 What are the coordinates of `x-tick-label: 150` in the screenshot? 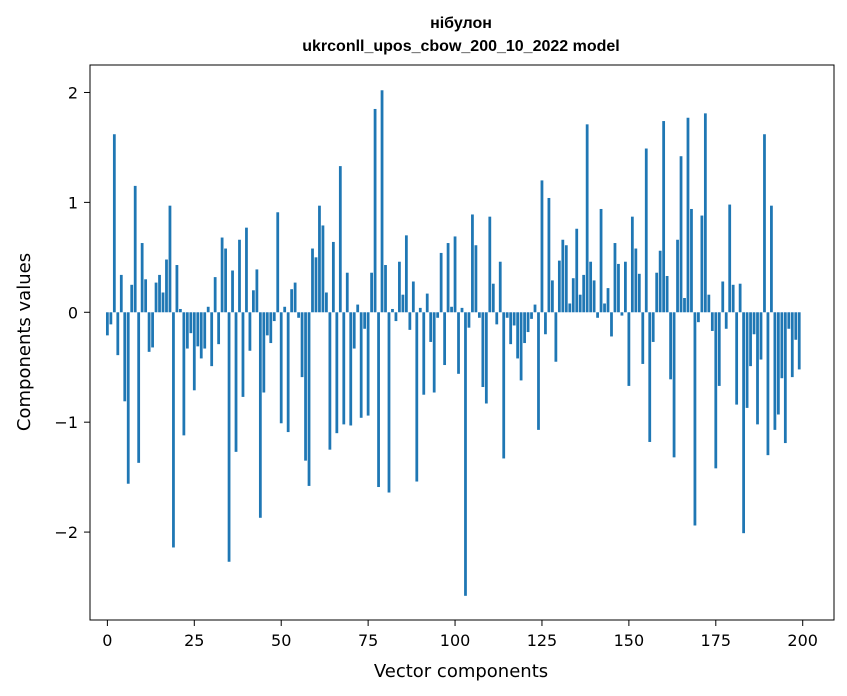 It's located at (629, 640).